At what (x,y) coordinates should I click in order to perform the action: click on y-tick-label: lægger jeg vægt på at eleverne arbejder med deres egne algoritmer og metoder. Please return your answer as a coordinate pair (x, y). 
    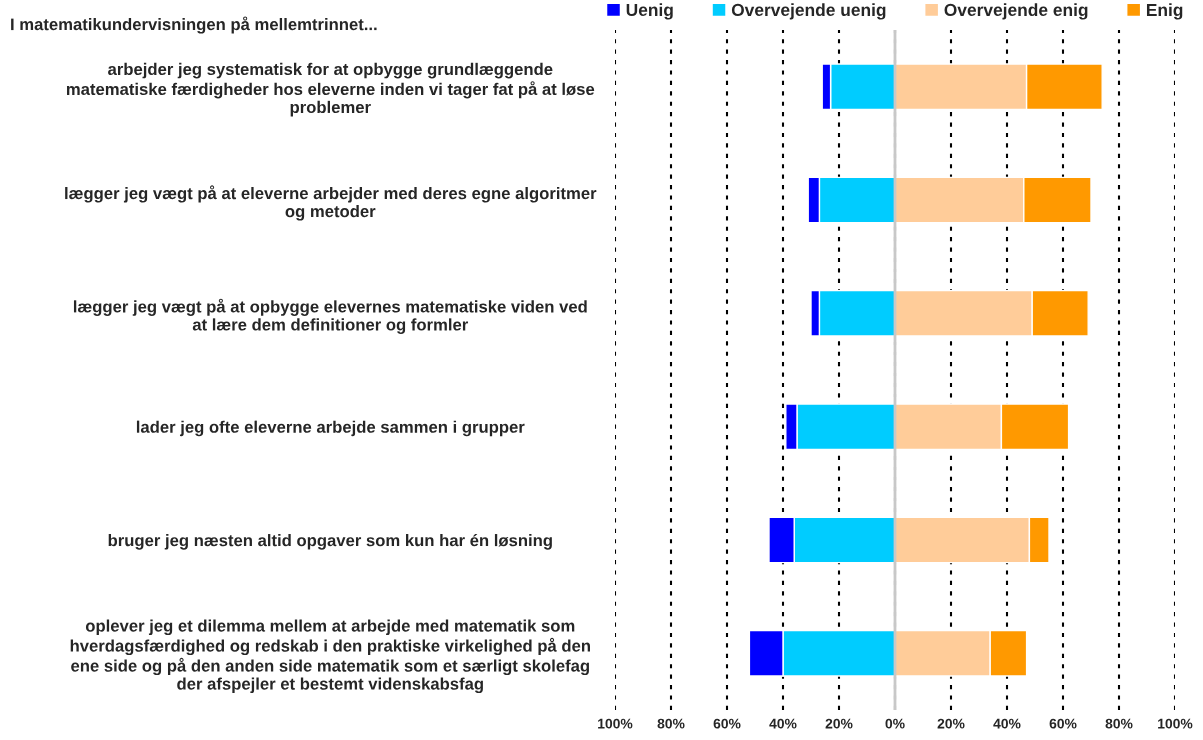
    Looking at the image, I should click on (331, 203).